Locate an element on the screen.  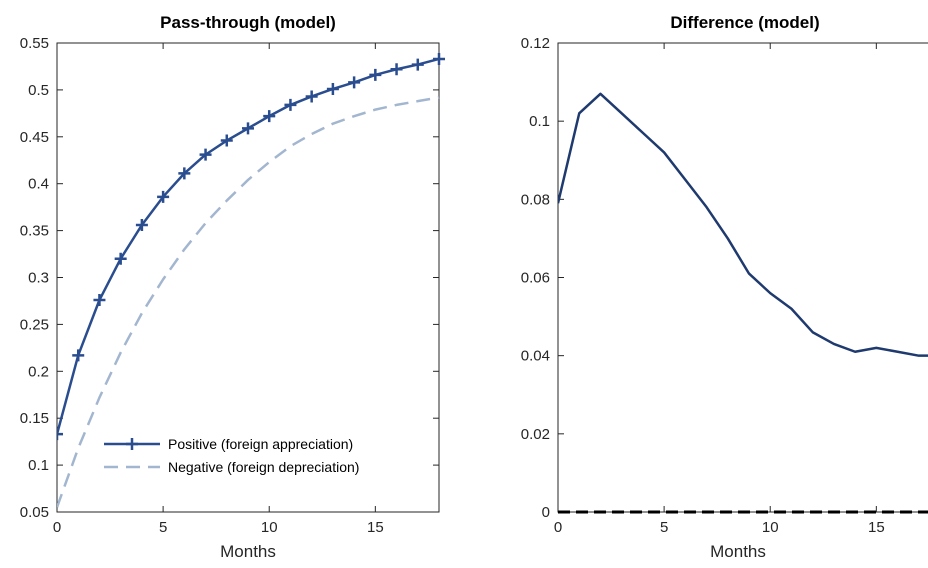
y-tick-label: 0 is located at coordinates (546, 512).